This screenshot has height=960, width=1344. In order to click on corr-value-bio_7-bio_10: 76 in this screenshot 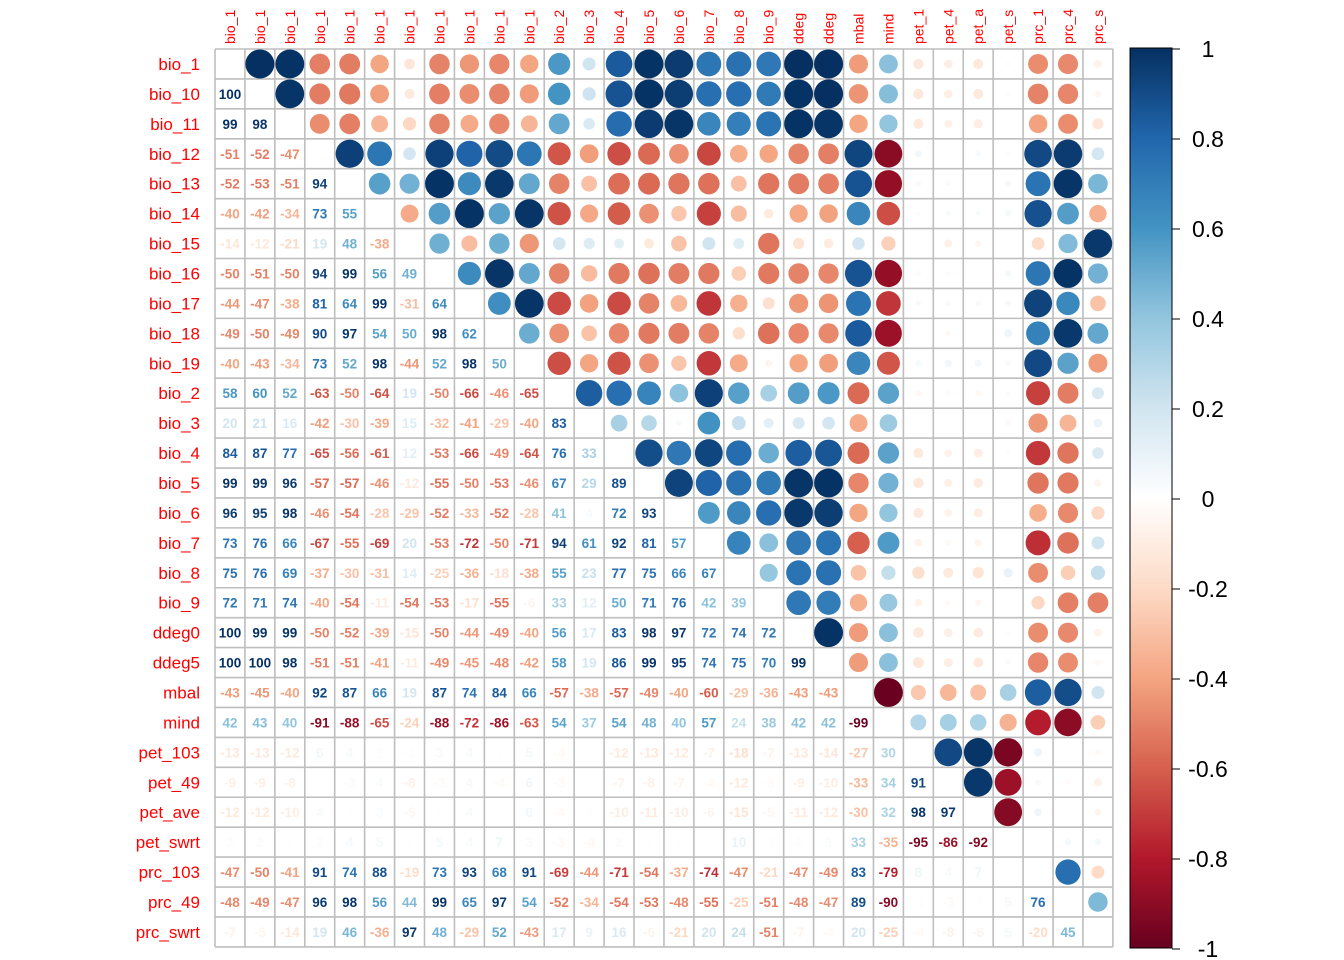, I will do `click(260, 543)`.